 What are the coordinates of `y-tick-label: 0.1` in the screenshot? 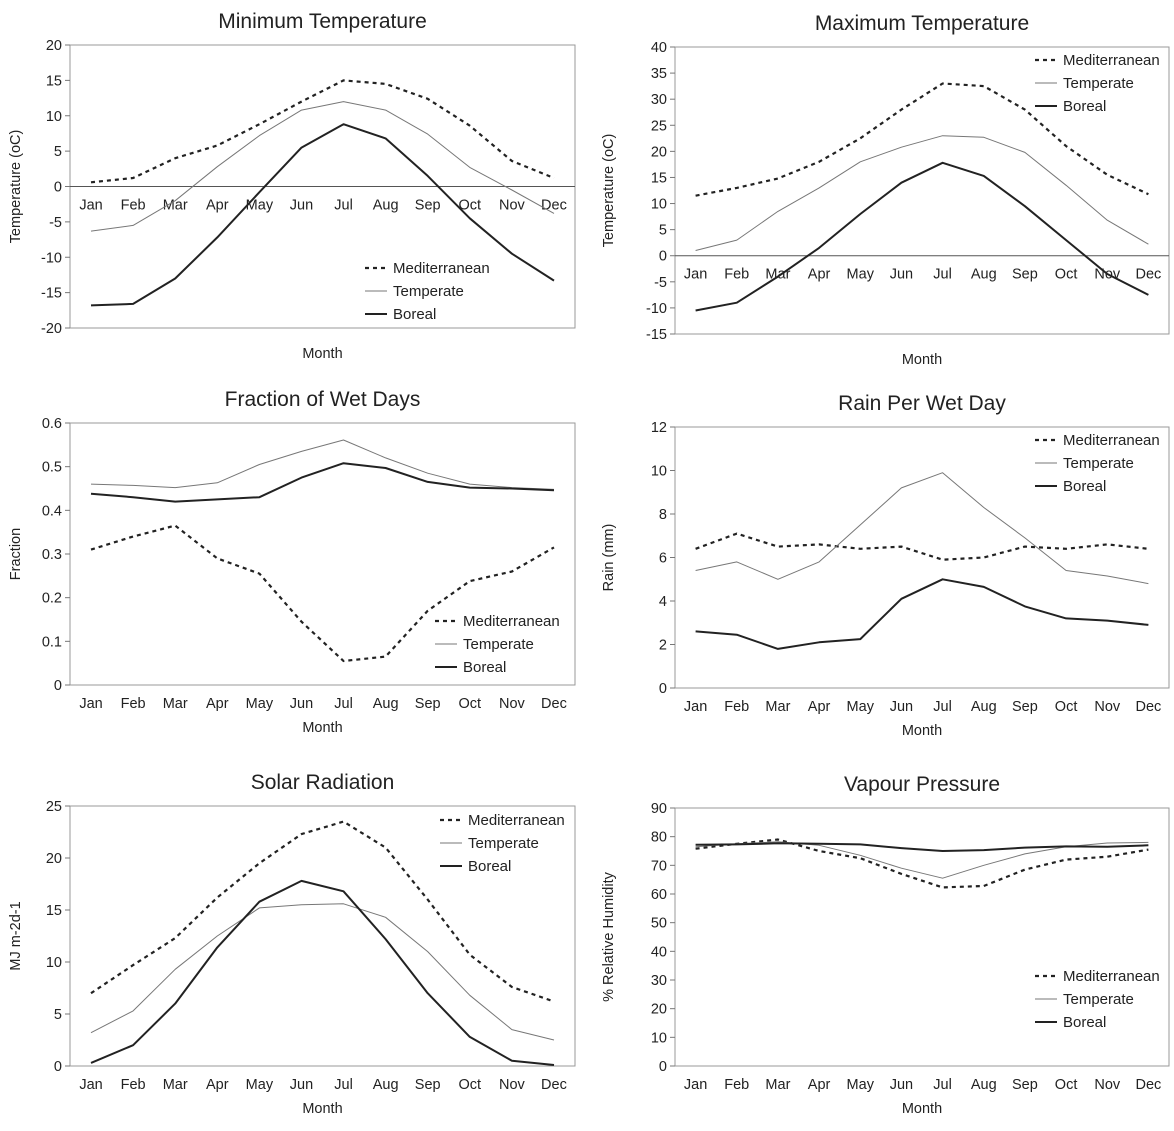 It's located at (52, 642).